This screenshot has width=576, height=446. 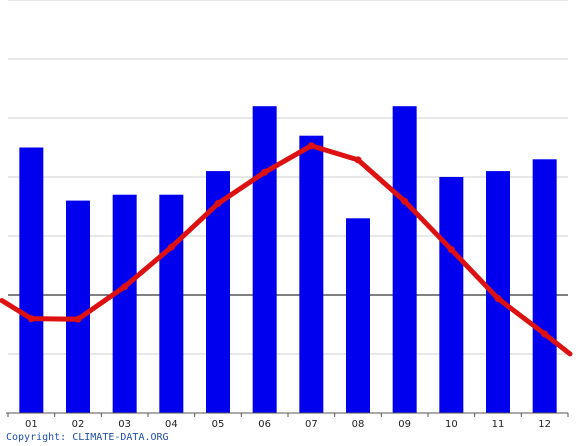 What do you see at coordinates (288, 424) in the screenshot?
I see `x-tick-labels: 01 02 03 04 05 06 07 08 09 10 11 12` at bounding box center [288, 424].